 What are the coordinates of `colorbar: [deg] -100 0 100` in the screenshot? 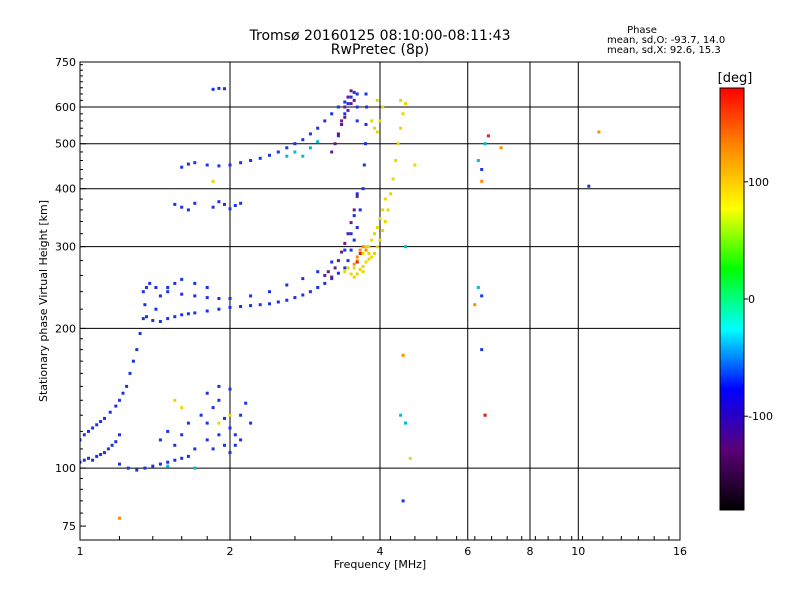 It's located at (745, 291).